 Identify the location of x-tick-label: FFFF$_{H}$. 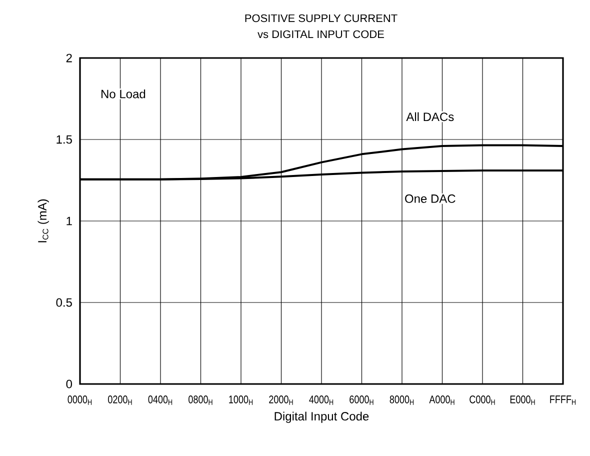
(563, 400).